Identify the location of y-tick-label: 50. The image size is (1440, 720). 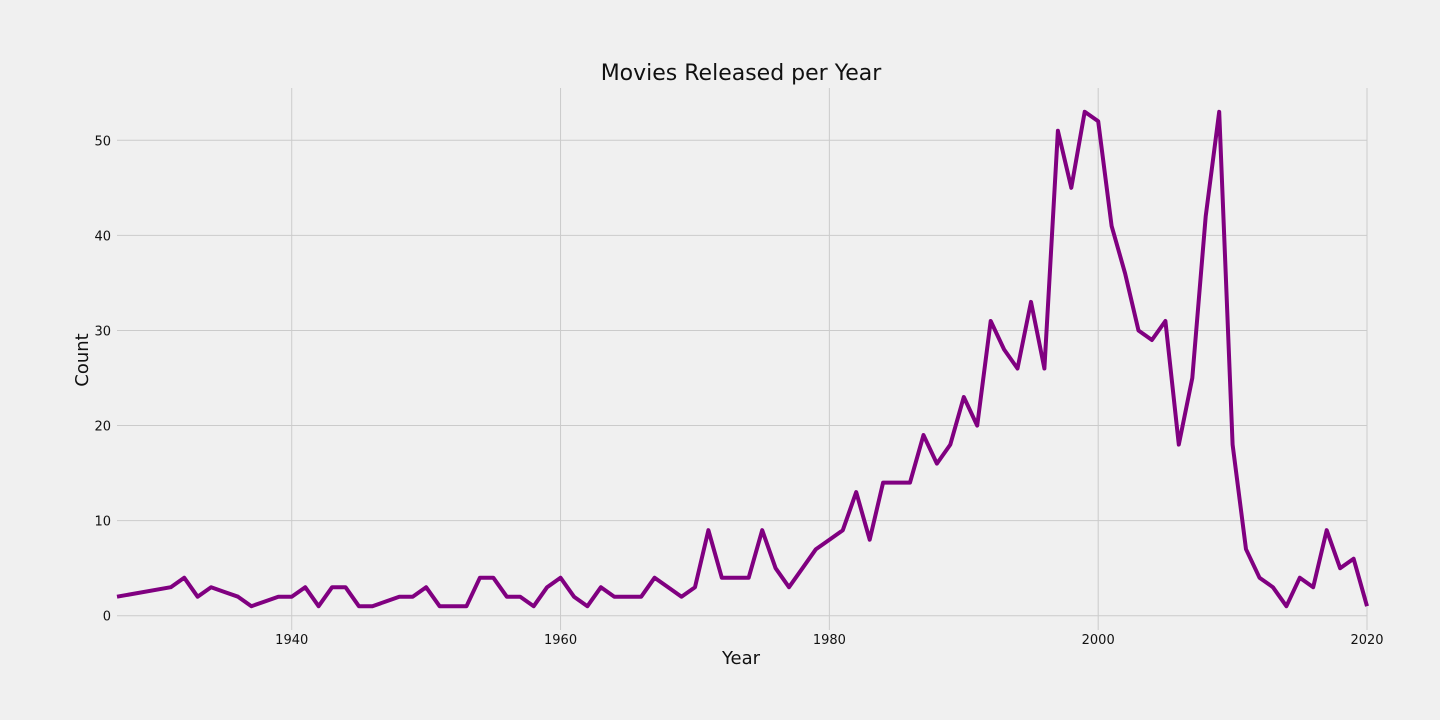
(102, 141).